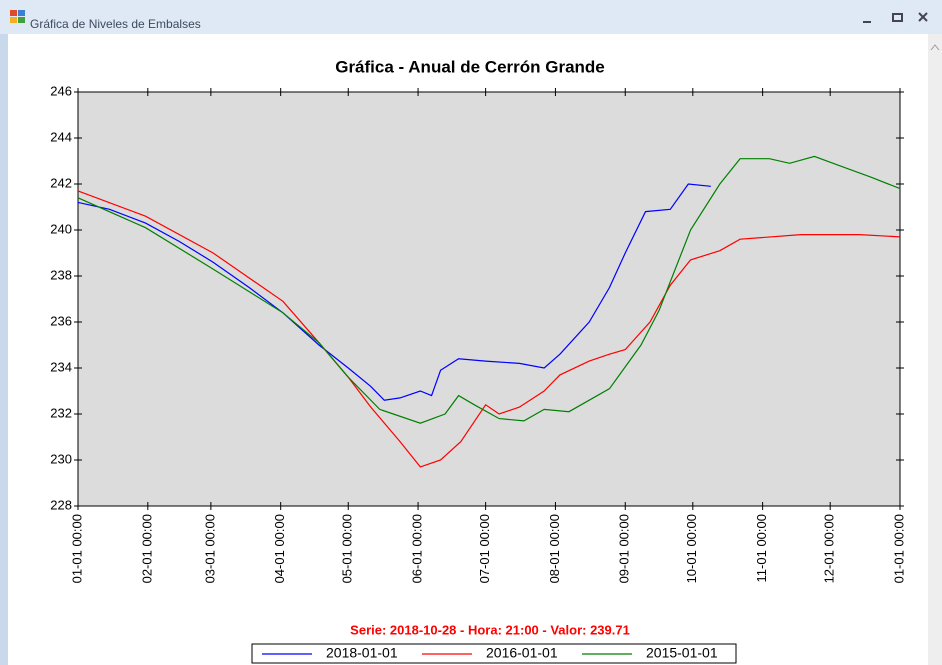 This screenshot has width=942, height=665. I want to click on x-tick-label: 12-01 00:00, so click(829, 548).